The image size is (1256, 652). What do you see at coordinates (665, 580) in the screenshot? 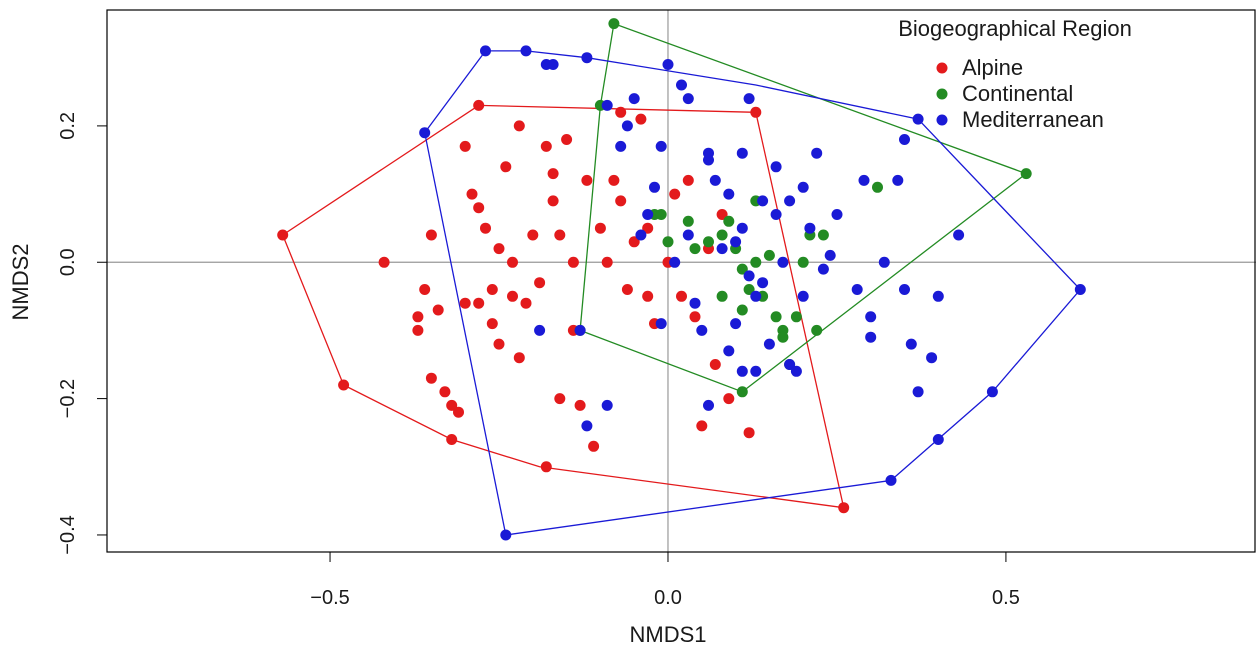
I see `x-axis: −0.5 0.0 0.5` at bounding box center [665, 580].